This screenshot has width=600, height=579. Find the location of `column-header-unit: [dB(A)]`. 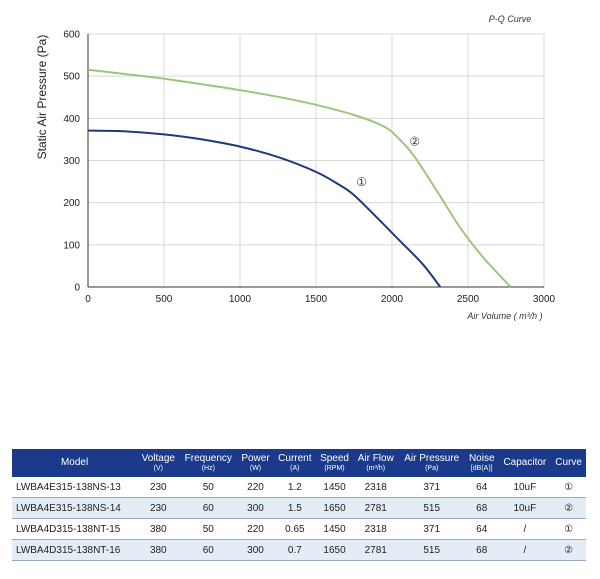

column-header-unit: [dB(A)] is located at coordinates (481, 468).